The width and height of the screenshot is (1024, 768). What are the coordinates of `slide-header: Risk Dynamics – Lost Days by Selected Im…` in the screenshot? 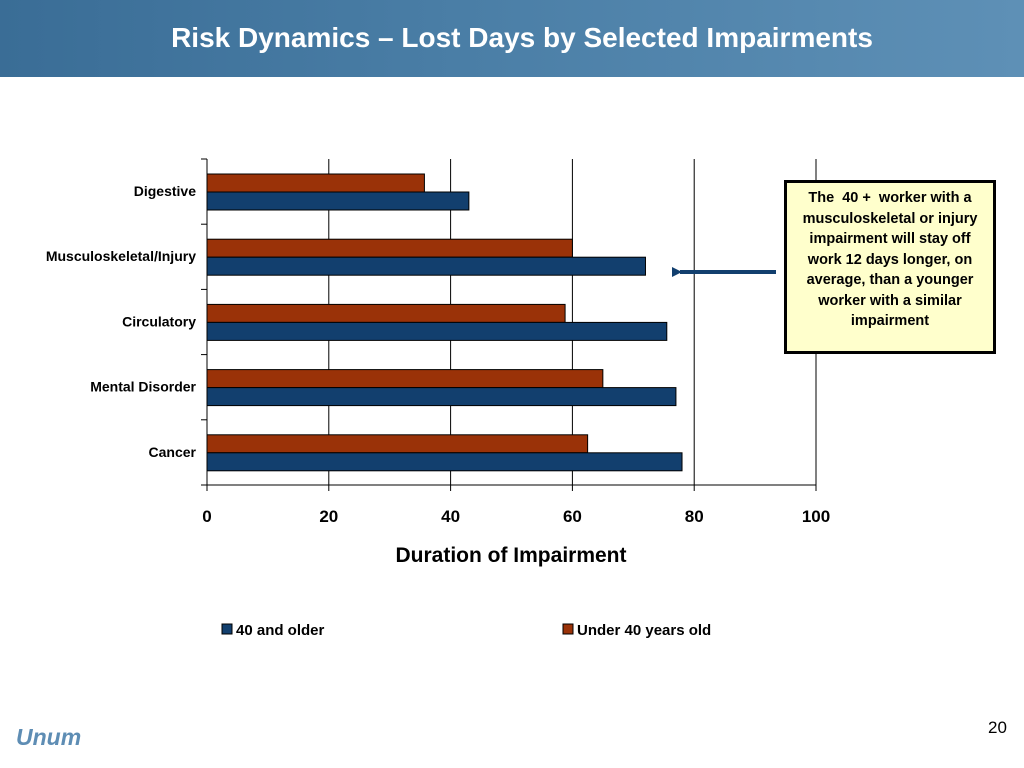 It's located at (512, 38).